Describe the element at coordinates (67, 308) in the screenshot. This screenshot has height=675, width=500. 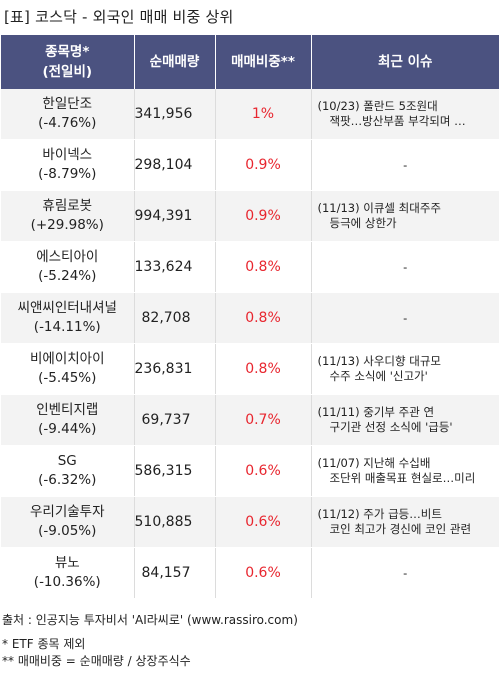
I see `stock-name: 씨앤씨인터내셔널` at that location.